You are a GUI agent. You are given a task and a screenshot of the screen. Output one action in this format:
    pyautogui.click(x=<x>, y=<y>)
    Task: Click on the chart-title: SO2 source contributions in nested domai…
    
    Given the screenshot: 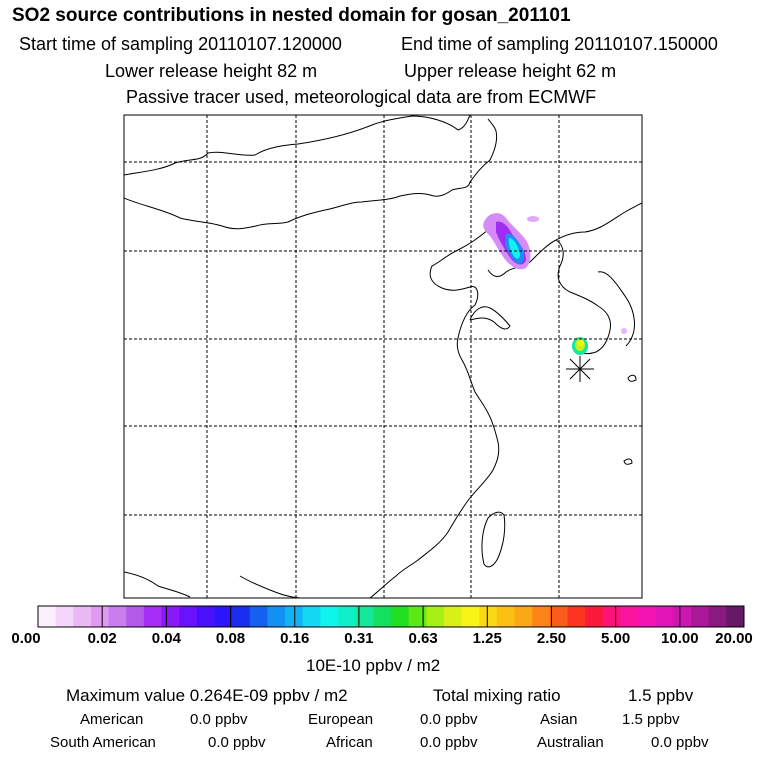 What is the action you would take?
    pyautogui.click(x=291, y=15)
    